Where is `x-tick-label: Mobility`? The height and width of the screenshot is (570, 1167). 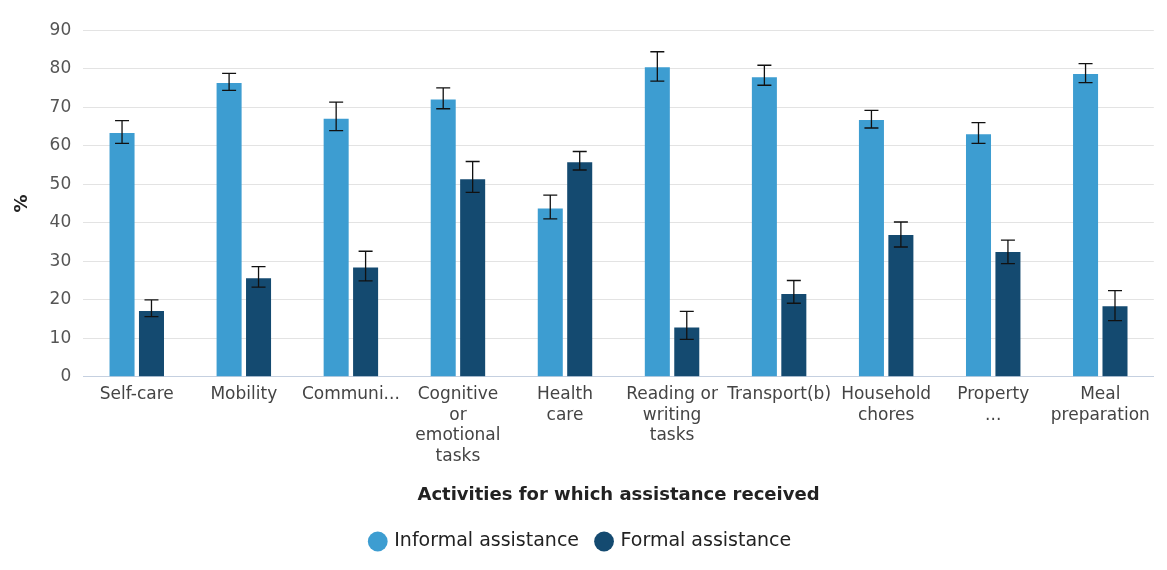 x-tick-label: Mobility is located at coordinates (244, 393).